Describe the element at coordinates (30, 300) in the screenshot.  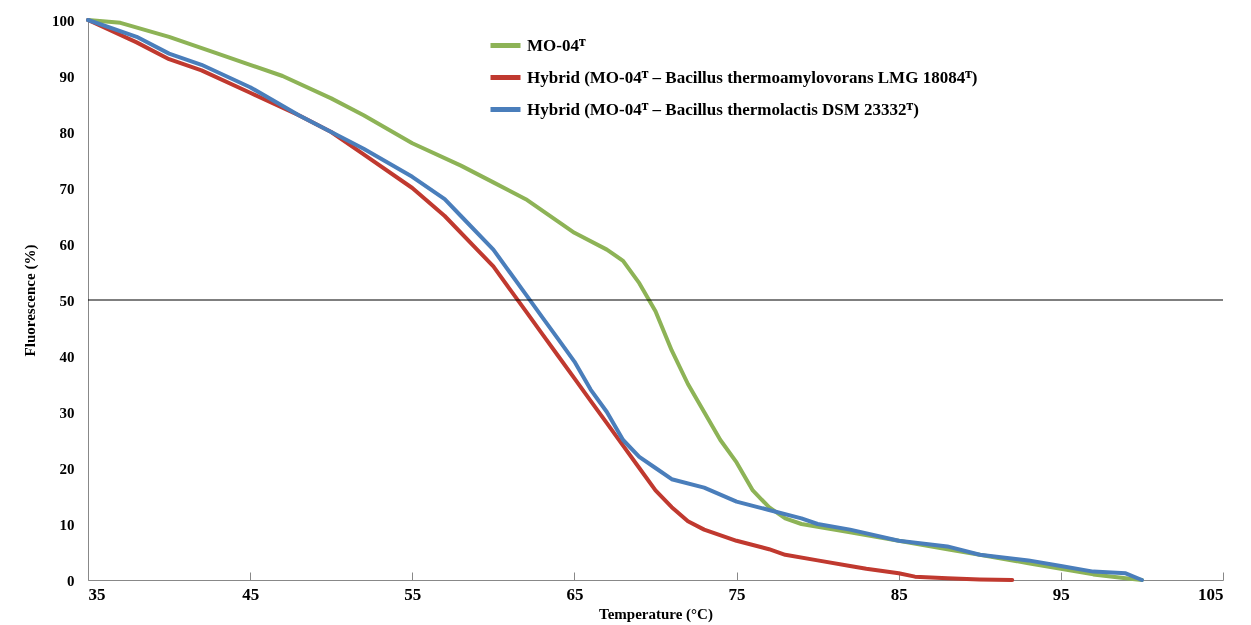
I see `y-axis-title: Fluorescence (%)` at that location.